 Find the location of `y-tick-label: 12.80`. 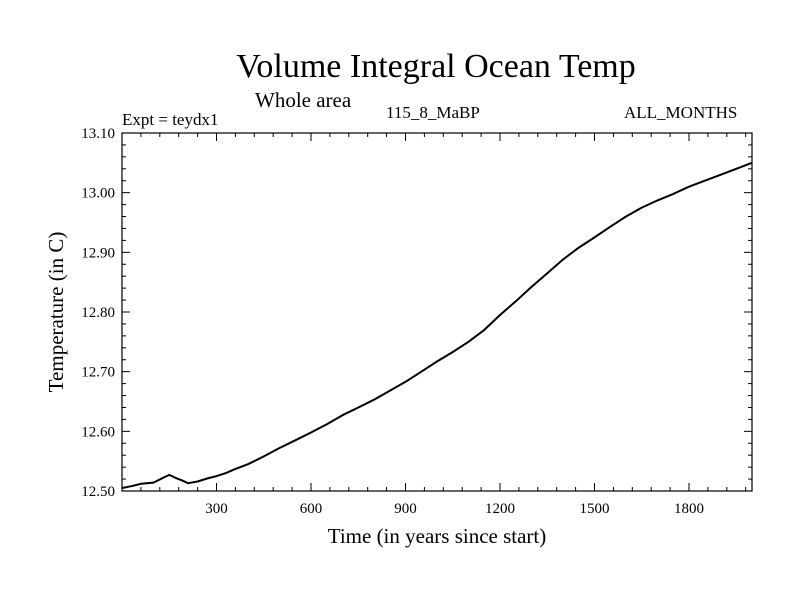

y-tick-label: 12.80 is located at coordinates (98, 313).